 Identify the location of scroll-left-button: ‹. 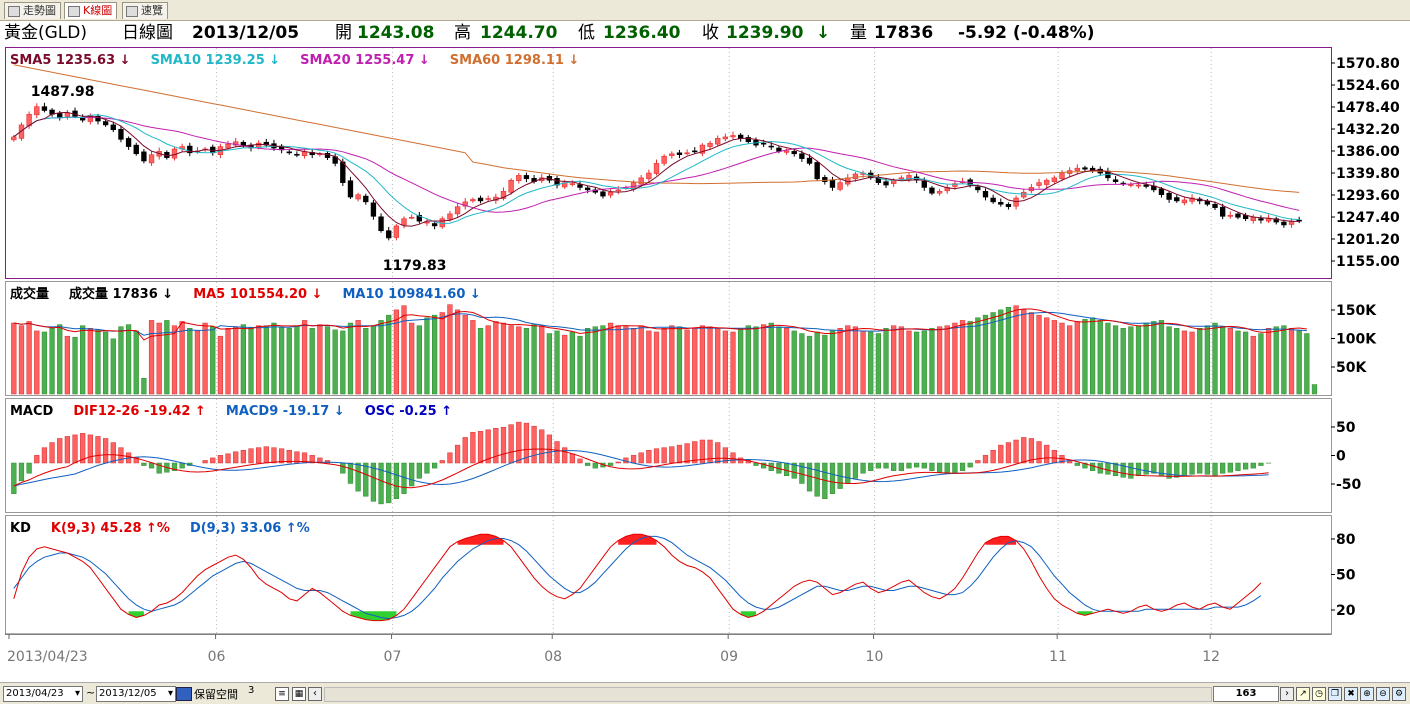
(315, 694).